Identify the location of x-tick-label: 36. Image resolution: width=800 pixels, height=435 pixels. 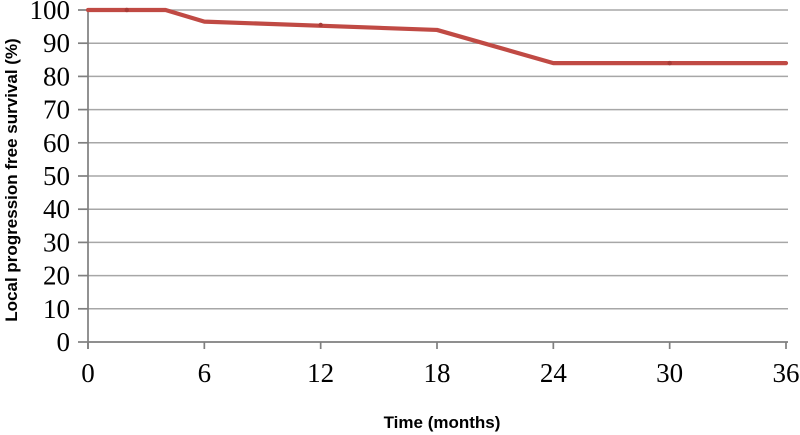
(786, 373).